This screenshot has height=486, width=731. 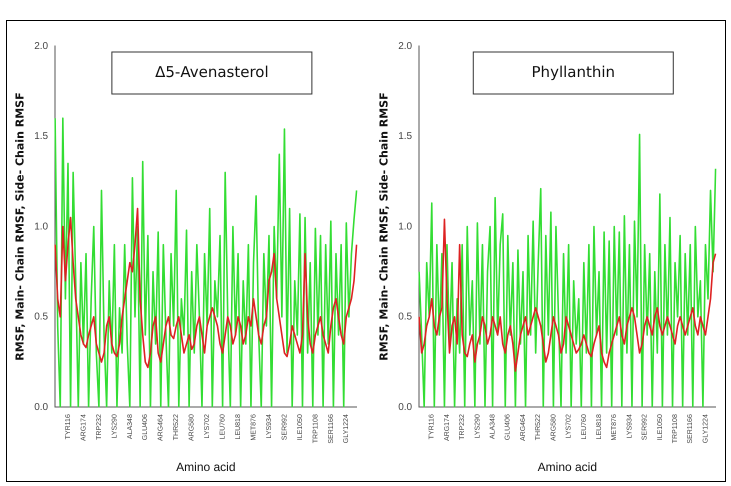 What do you see at coordinates (212, 71) in the screenshot?
I see `text: Δ5-Avenasterol` at bounding box center [212, 71].